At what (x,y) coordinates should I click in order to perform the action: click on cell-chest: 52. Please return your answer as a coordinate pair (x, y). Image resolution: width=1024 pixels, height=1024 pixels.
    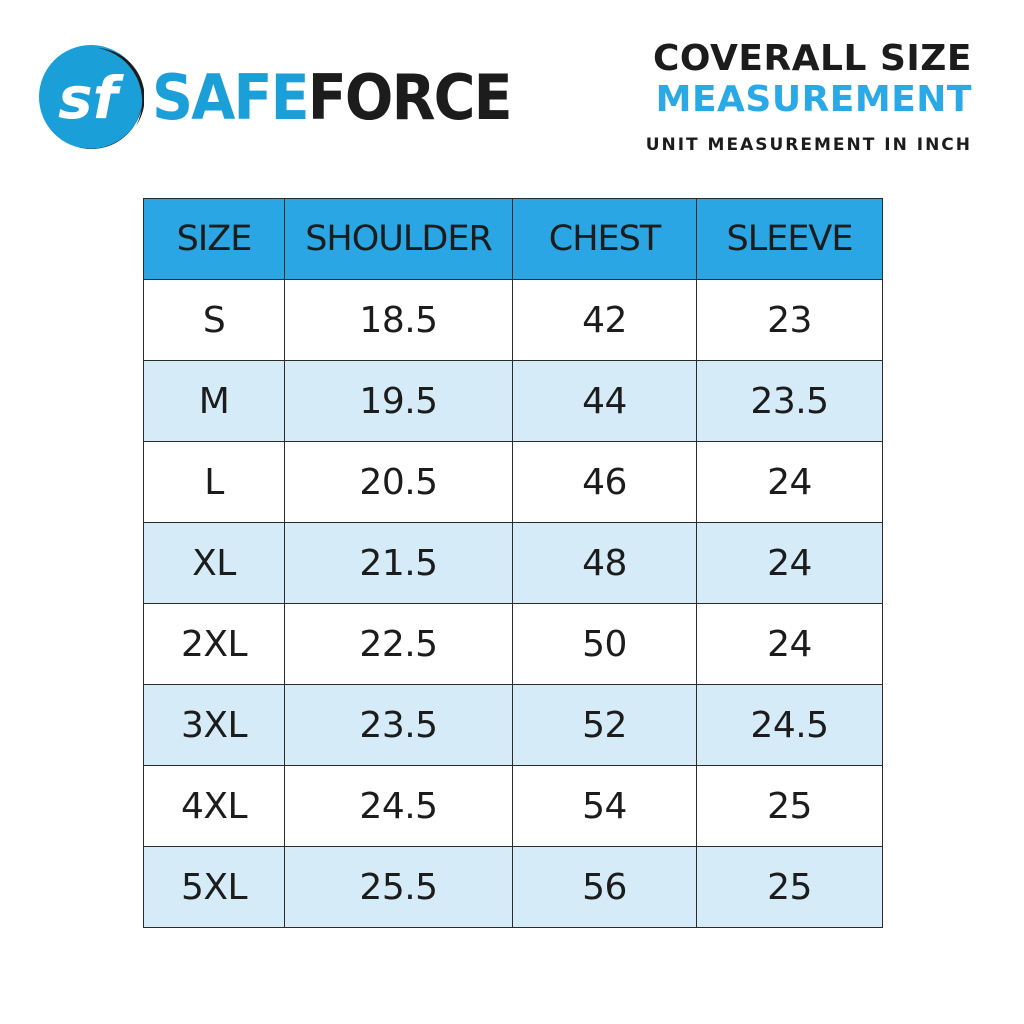
    Looking at the image, I should click on (604, 725).